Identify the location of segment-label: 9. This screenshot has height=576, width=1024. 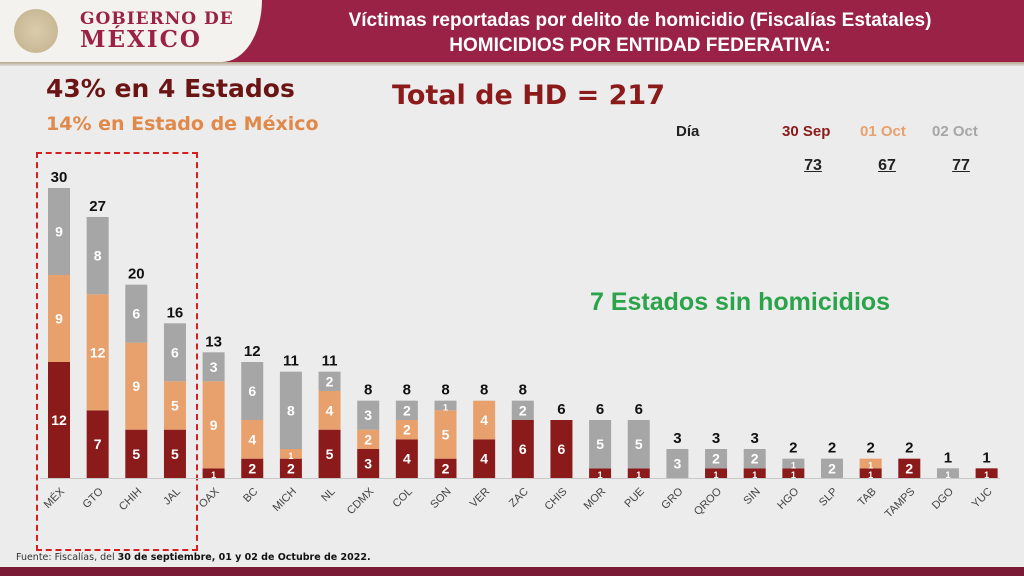
(214, 425).